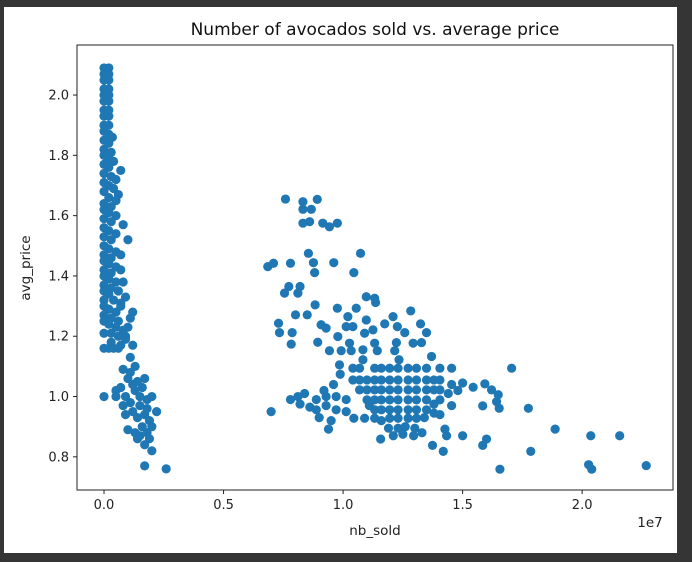 Image resolution: width=692 pixels, height=562 pixels. Describe the element at coordinates (104, 505) in the screenshot. I see `x-tick-label: 0.0` at that location.